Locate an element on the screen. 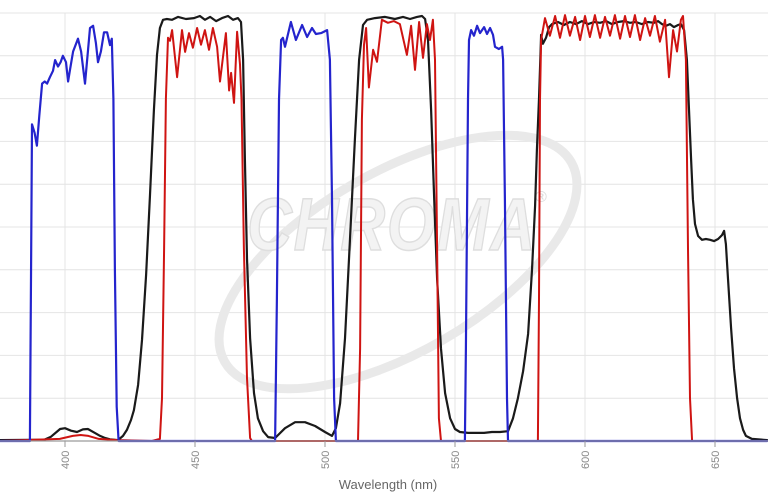  x-axis-tick-label: 600 is located at coordinates (586, 460).